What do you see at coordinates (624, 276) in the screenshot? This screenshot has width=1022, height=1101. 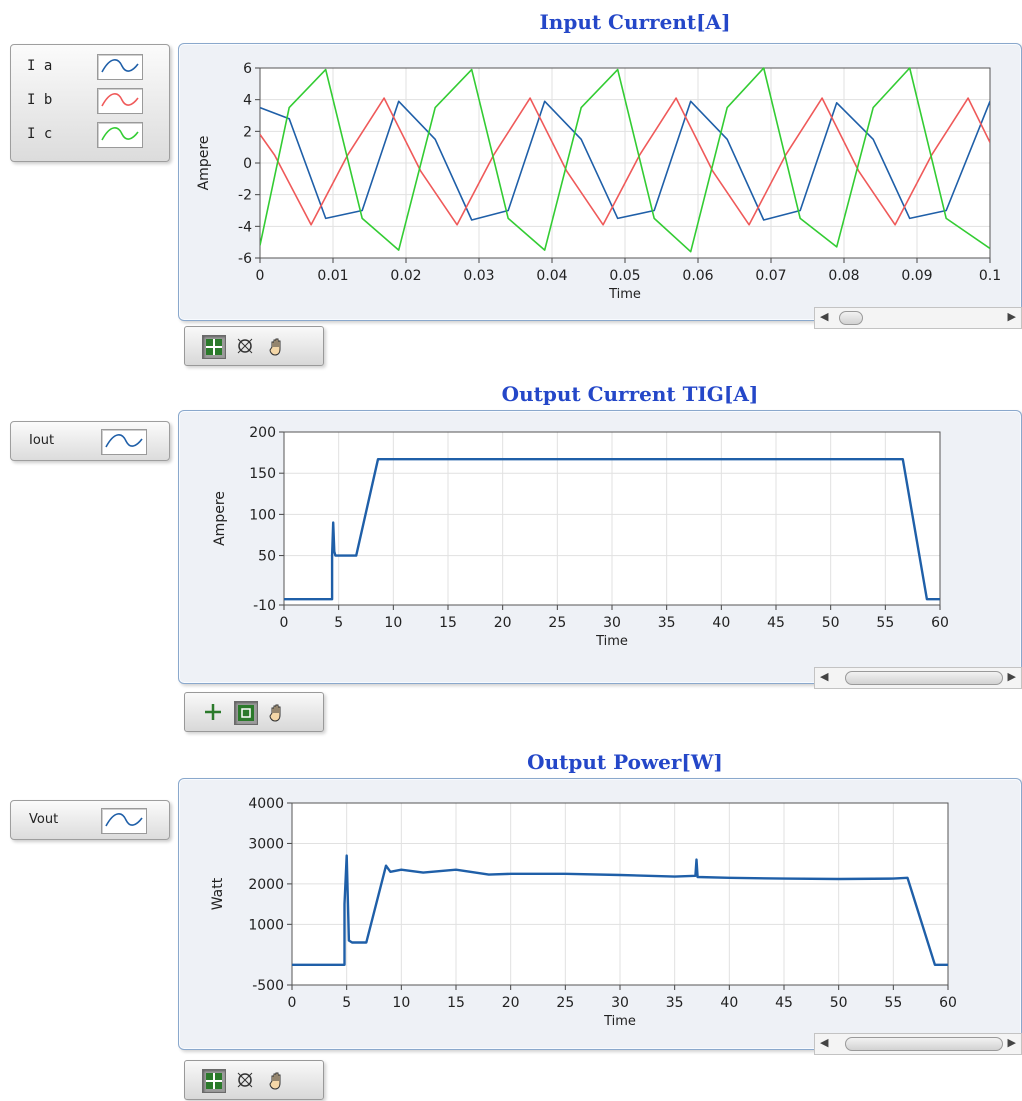 I see `x-tick-label: 0.05` at bounding box center [624, 276].